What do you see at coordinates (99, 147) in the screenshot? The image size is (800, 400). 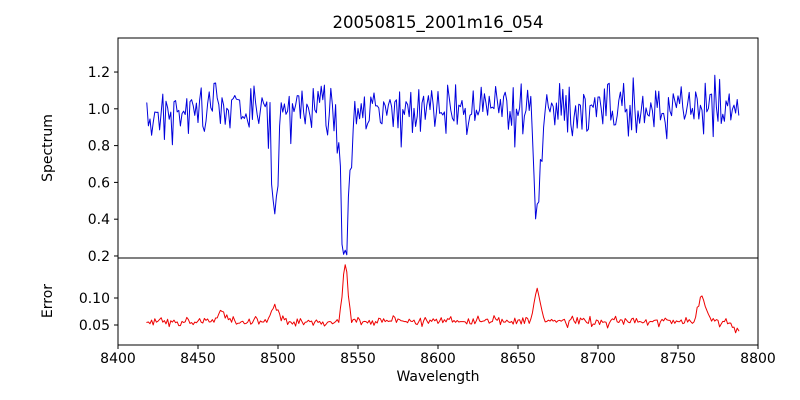 I see `spectrum-y-tick-label: 0.8` at bounding box center [99, 147].